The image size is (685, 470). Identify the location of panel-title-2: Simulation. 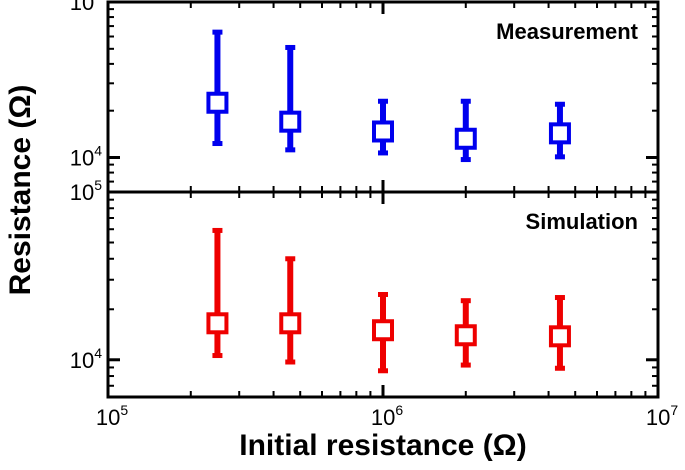
(582, 221).